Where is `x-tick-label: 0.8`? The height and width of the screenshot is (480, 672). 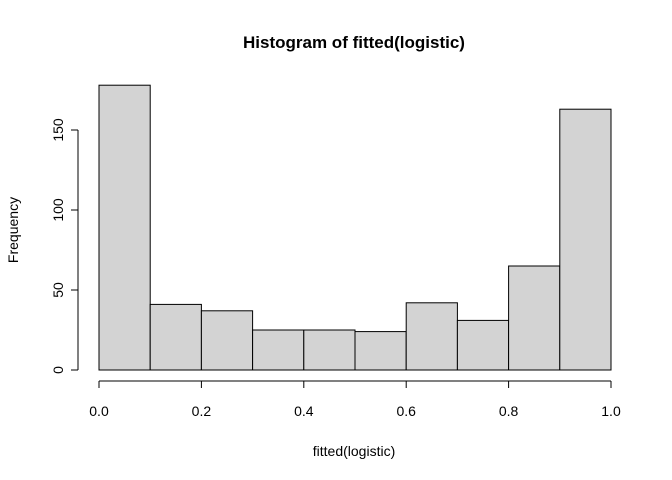 x-tick-label: 0.8 is located at coordinates (509, 411).